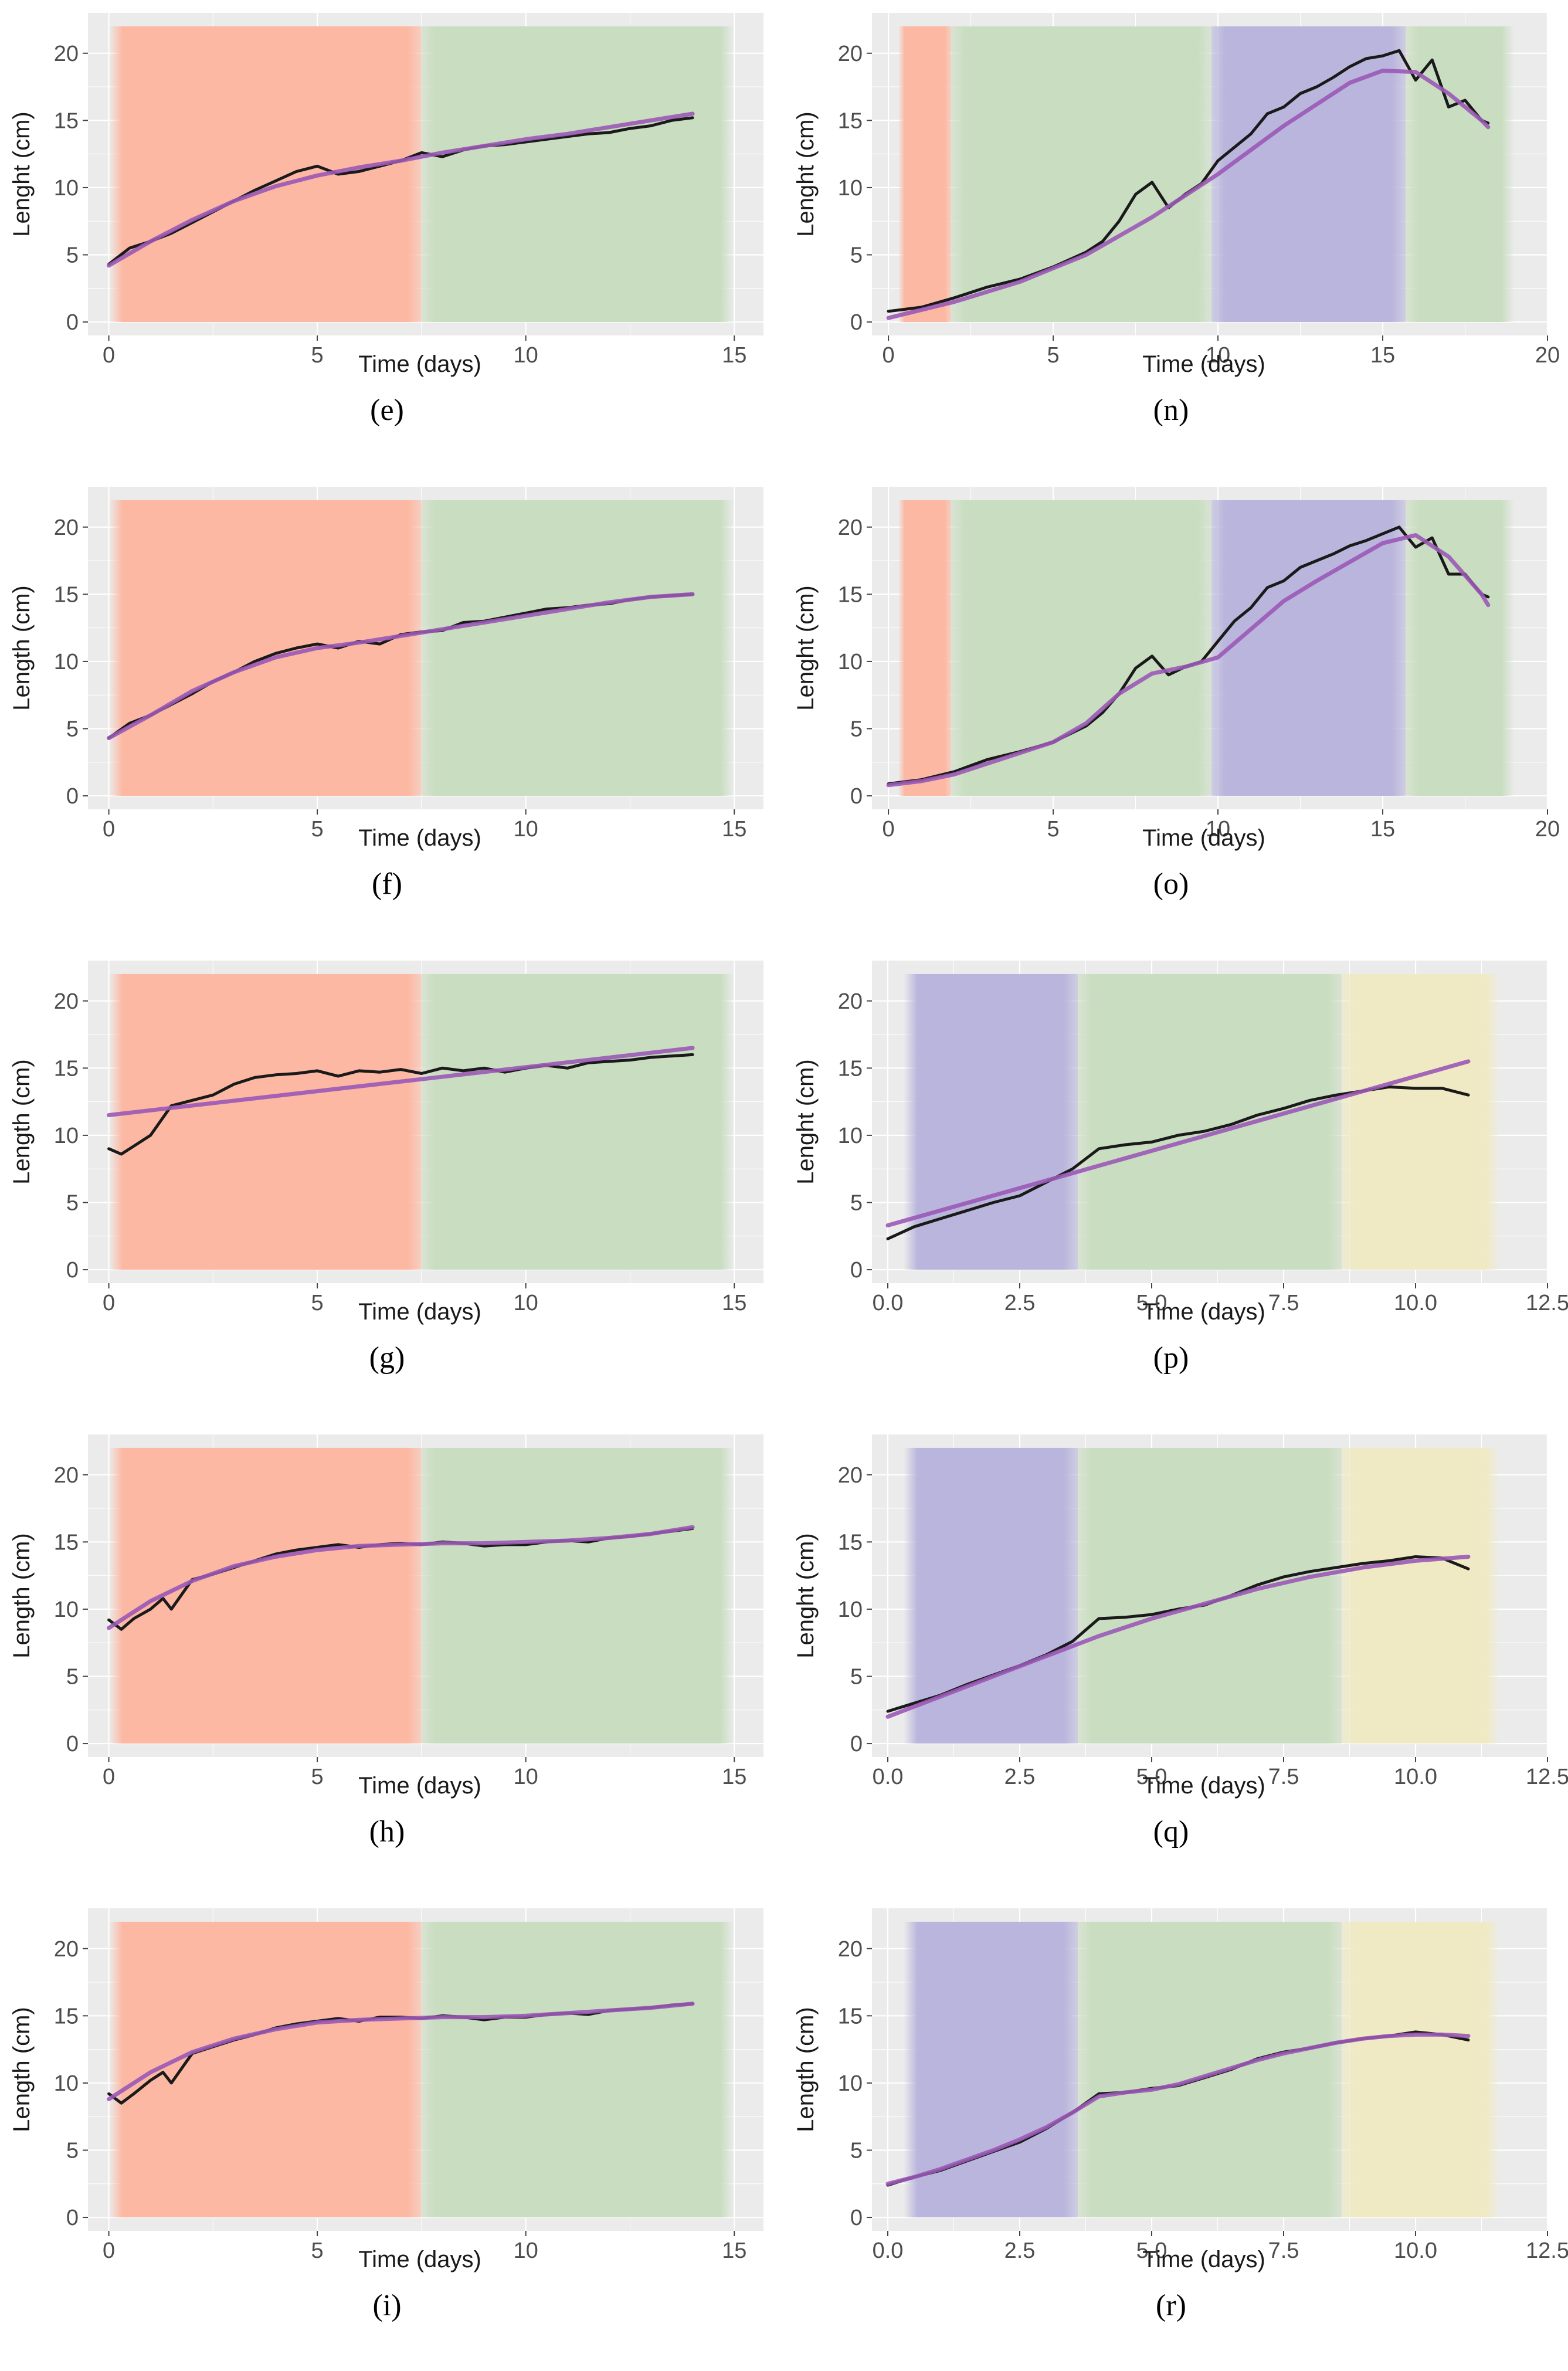 The image size is (1568, 2371). What do you see at coordinates (386, 2305) in the screenshot?
I see `panel-caption: (i)` at bounding box center [386, 2305].